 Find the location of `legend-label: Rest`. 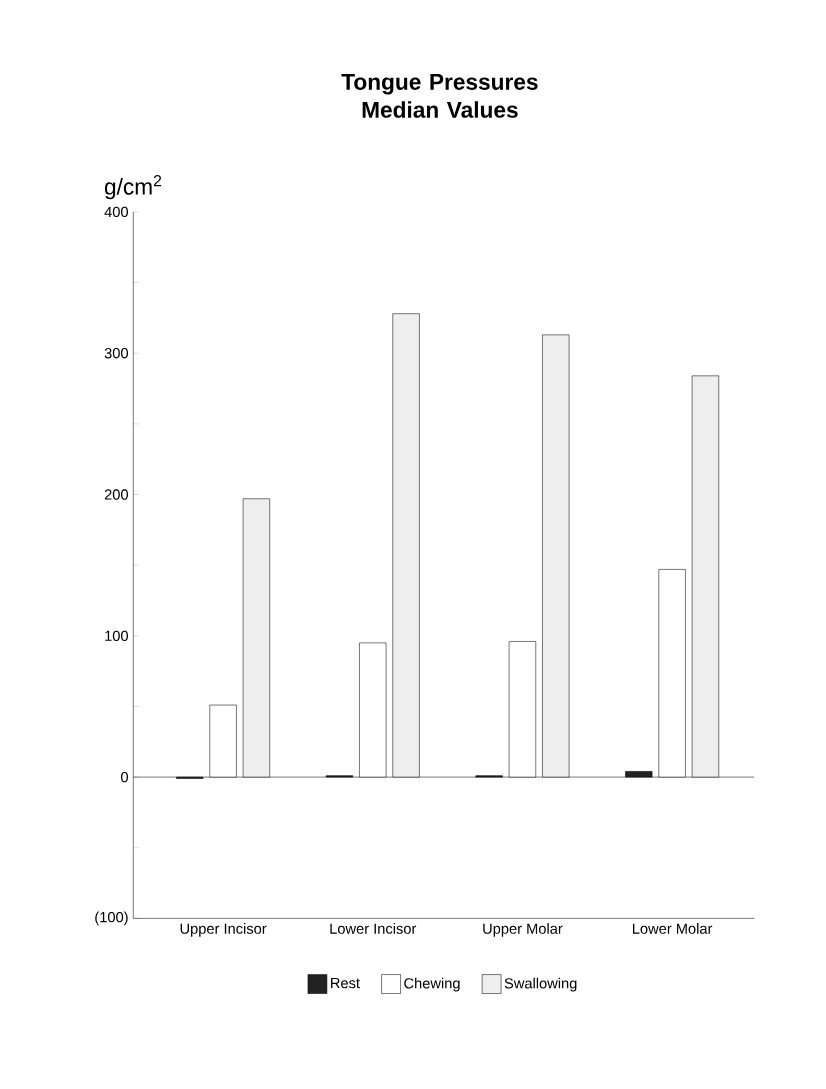

legend-label: Rest is located at coordinates (345, 983).